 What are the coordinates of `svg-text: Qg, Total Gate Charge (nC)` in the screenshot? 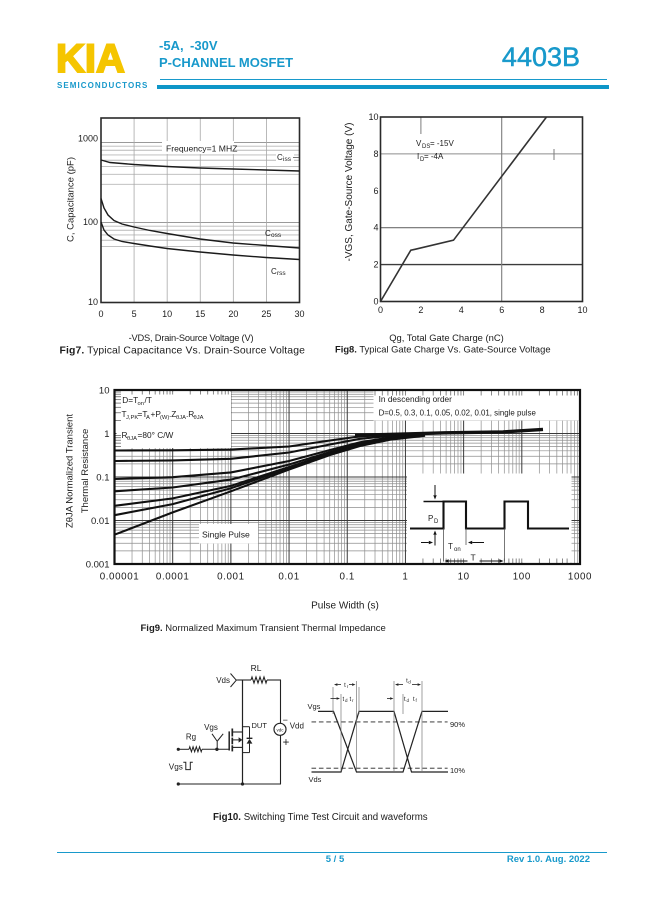 It's located at (446, 337).